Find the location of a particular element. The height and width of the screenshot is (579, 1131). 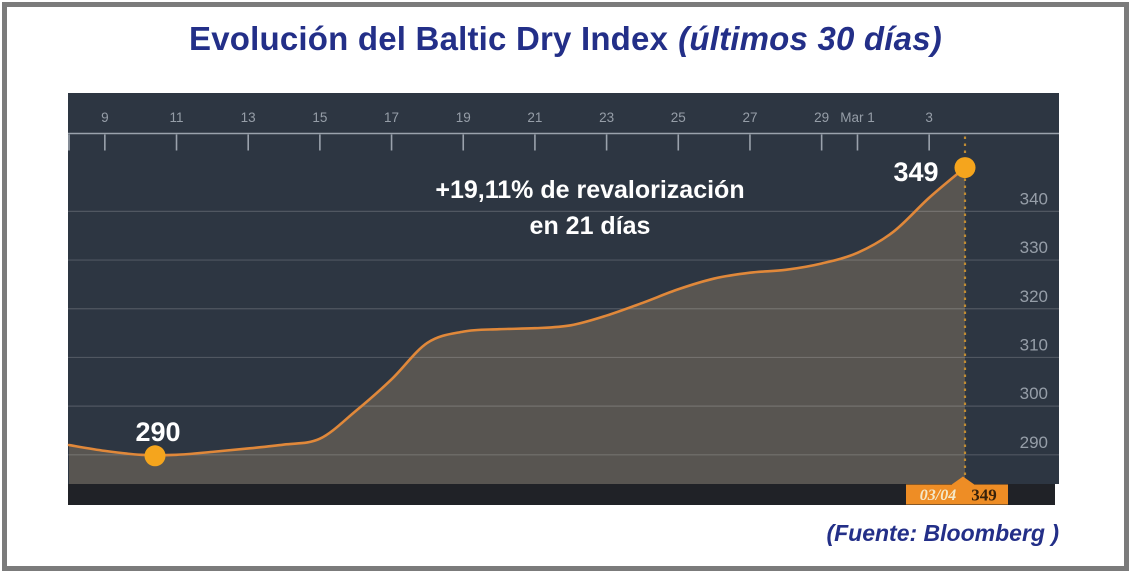

y-axis-label-310: 310 is located at coordinates (1034, 344).